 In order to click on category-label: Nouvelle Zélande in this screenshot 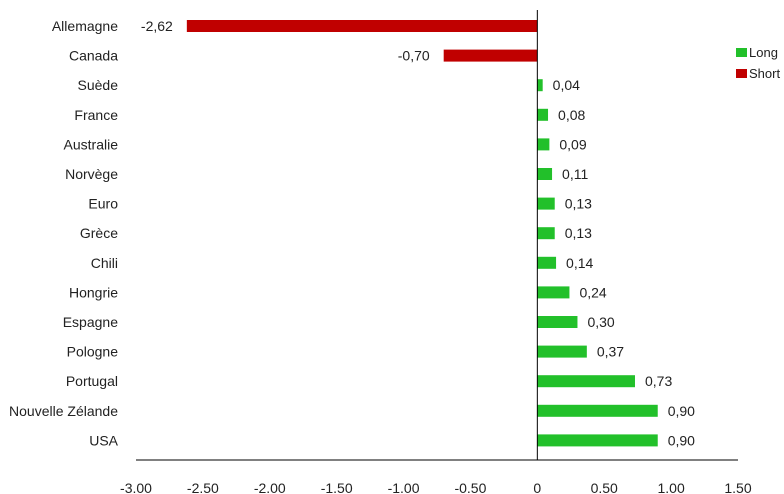, I will do `click(63, 411)`.